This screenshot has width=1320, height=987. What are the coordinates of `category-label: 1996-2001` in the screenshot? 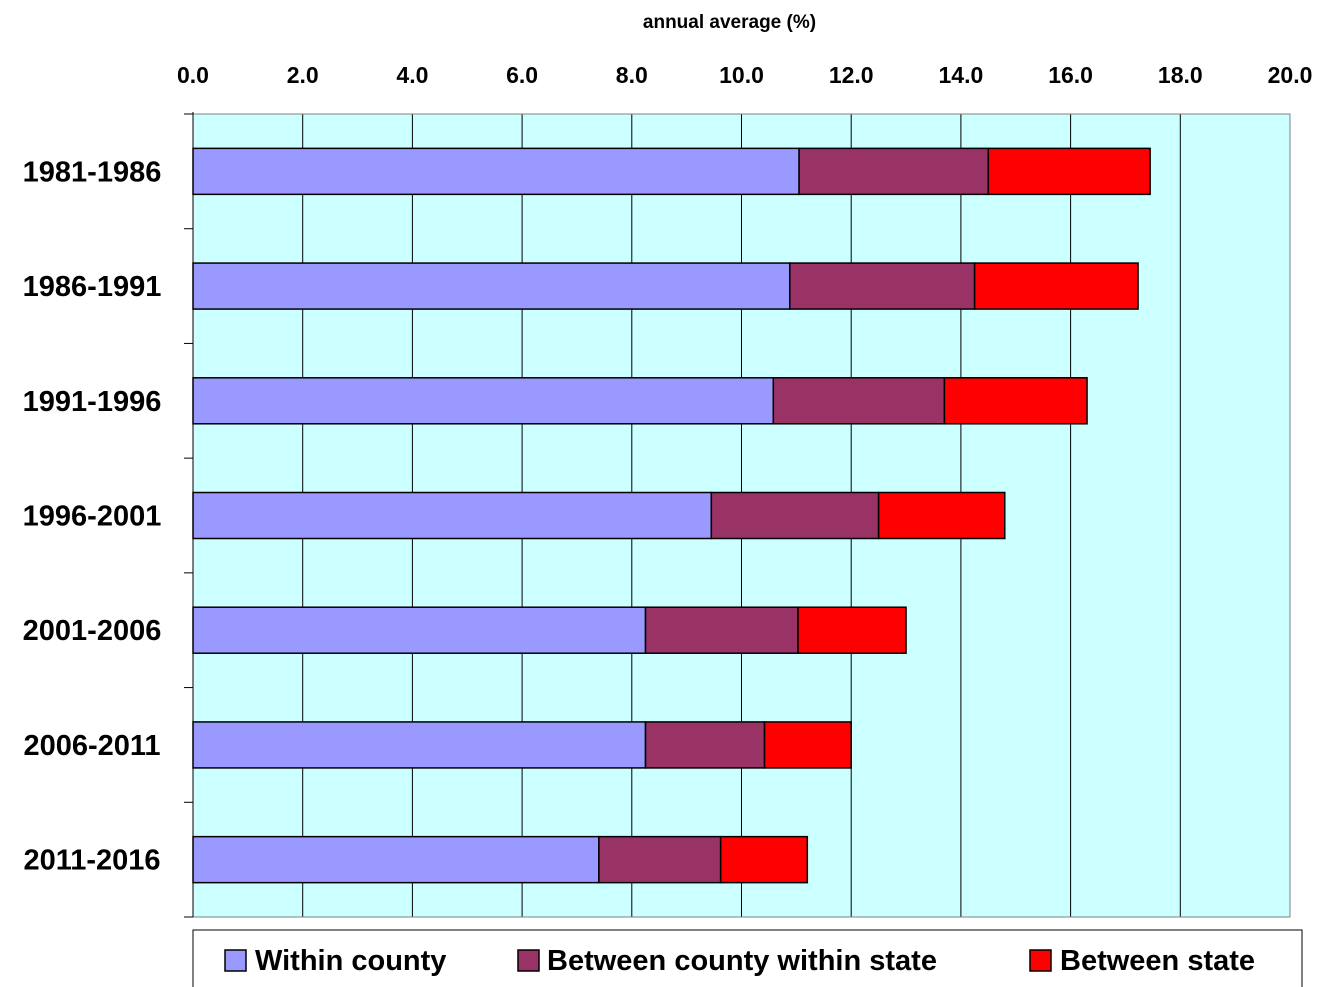 It's located at (92, 517).